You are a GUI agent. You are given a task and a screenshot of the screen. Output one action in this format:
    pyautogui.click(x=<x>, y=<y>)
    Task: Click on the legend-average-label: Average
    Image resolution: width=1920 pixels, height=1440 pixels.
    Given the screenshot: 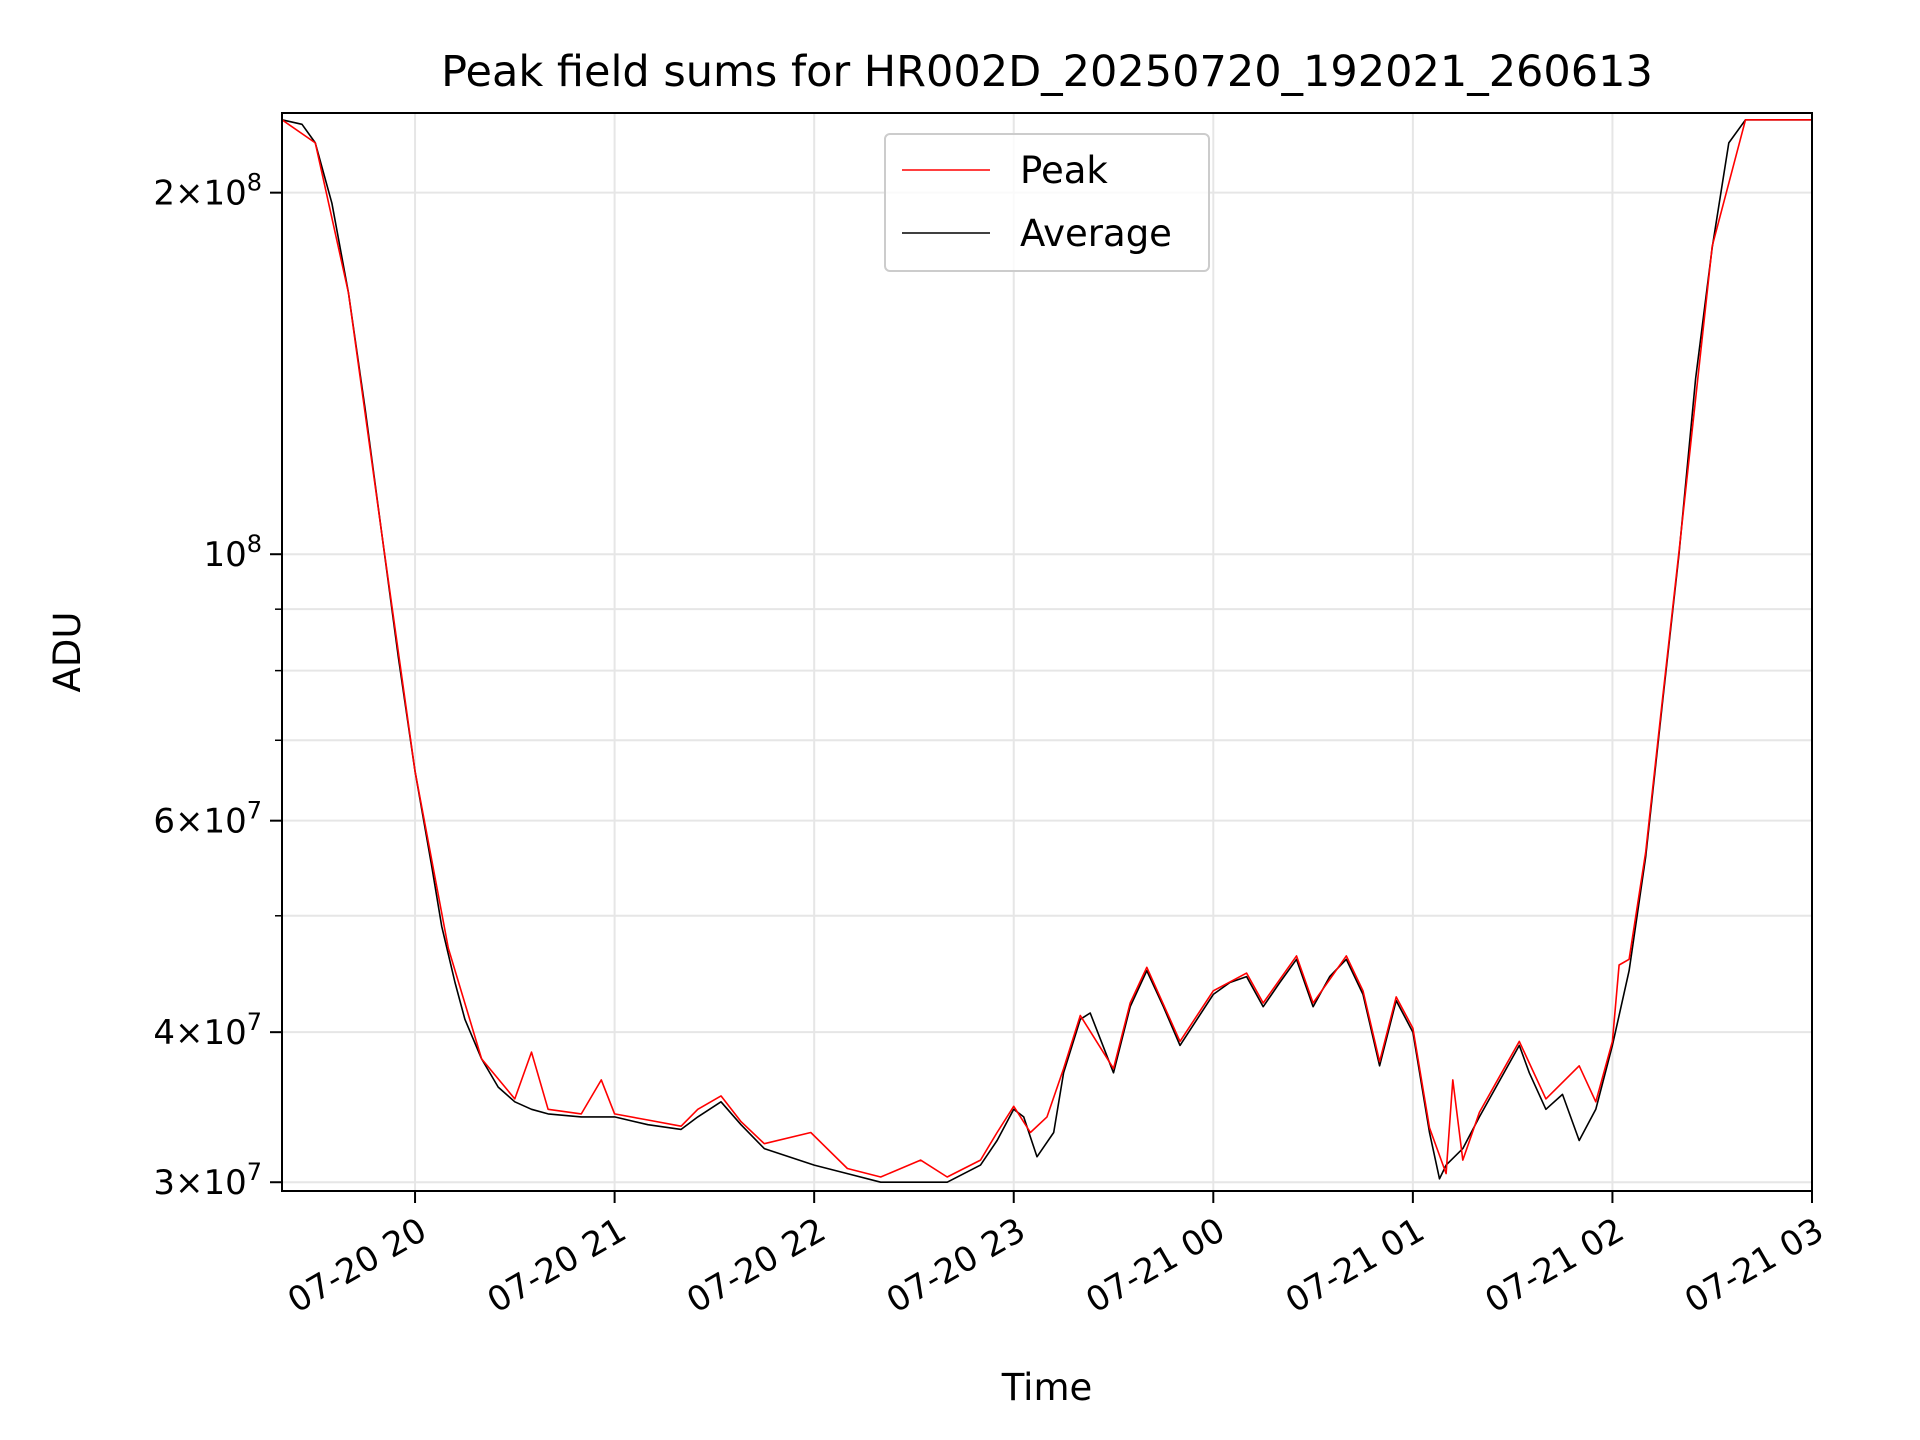 What is the action you would take?
    pyautogui.click(x=1096, y=233)
    